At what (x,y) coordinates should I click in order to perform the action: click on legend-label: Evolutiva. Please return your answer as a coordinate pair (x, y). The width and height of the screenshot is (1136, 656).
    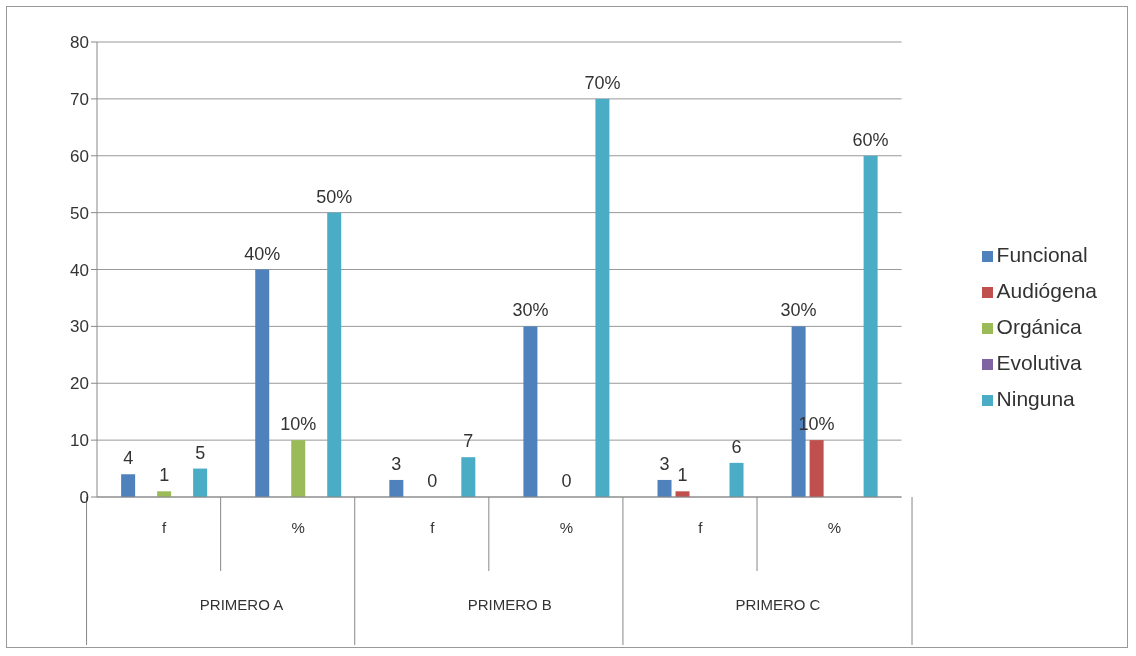
    Looking at the image, I should click on (1039, 362).